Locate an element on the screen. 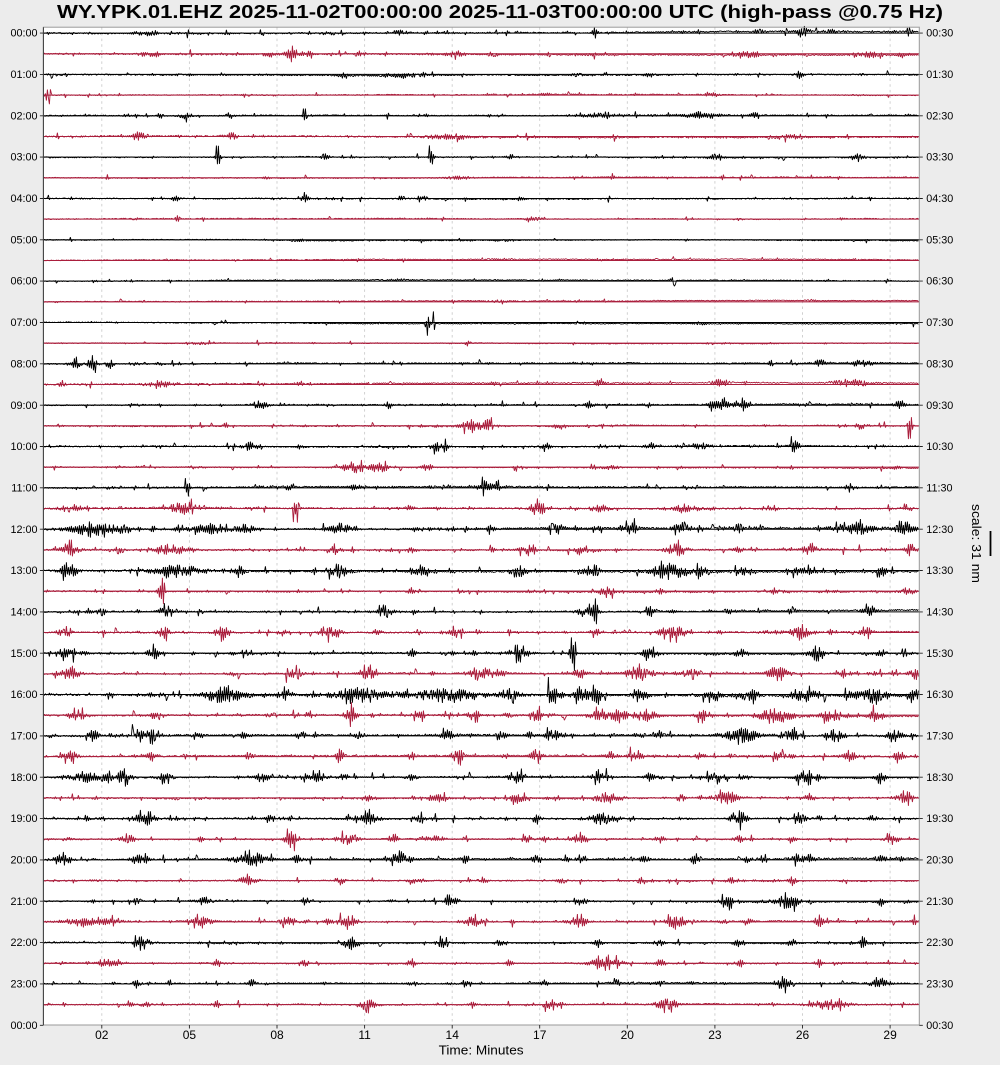  svg-text: 18:30 is located at coordinates (939, 778).